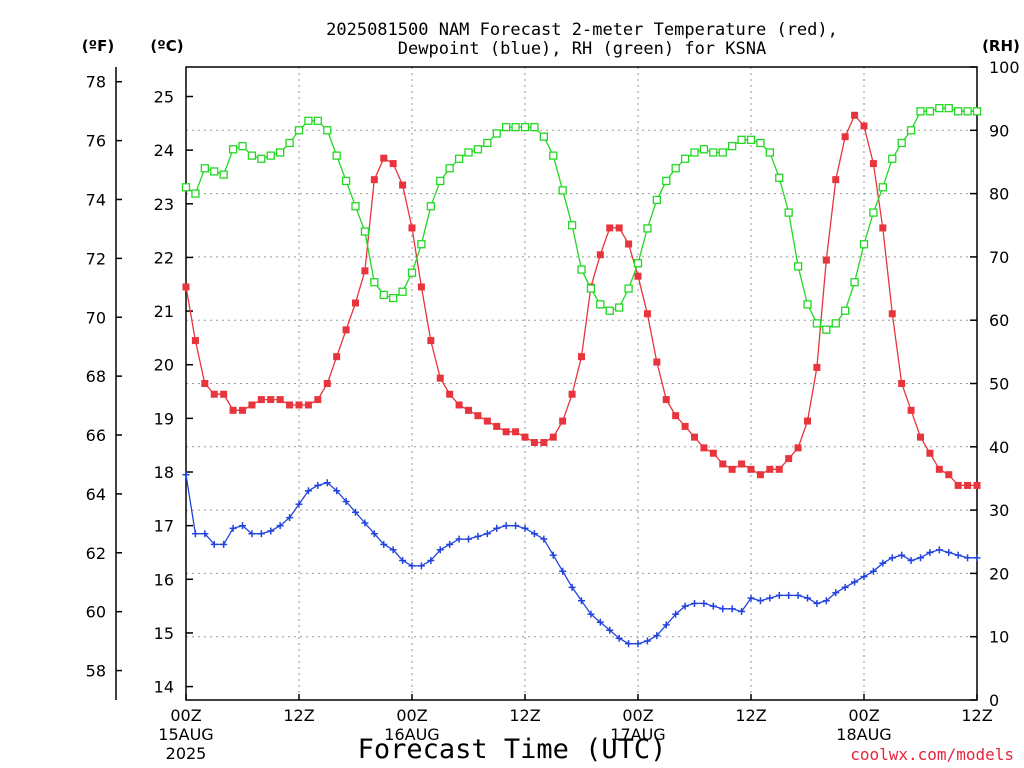  I want to click on time-tick-label: 12Z, so click(976, 715).